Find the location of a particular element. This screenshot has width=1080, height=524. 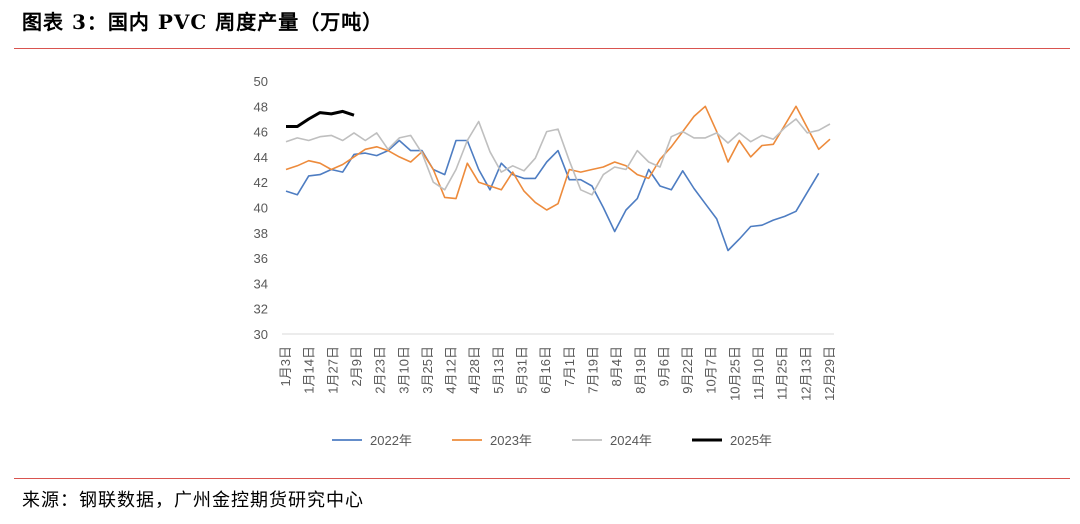

y-tick-label: 38 is located at coordinates (261, 233).